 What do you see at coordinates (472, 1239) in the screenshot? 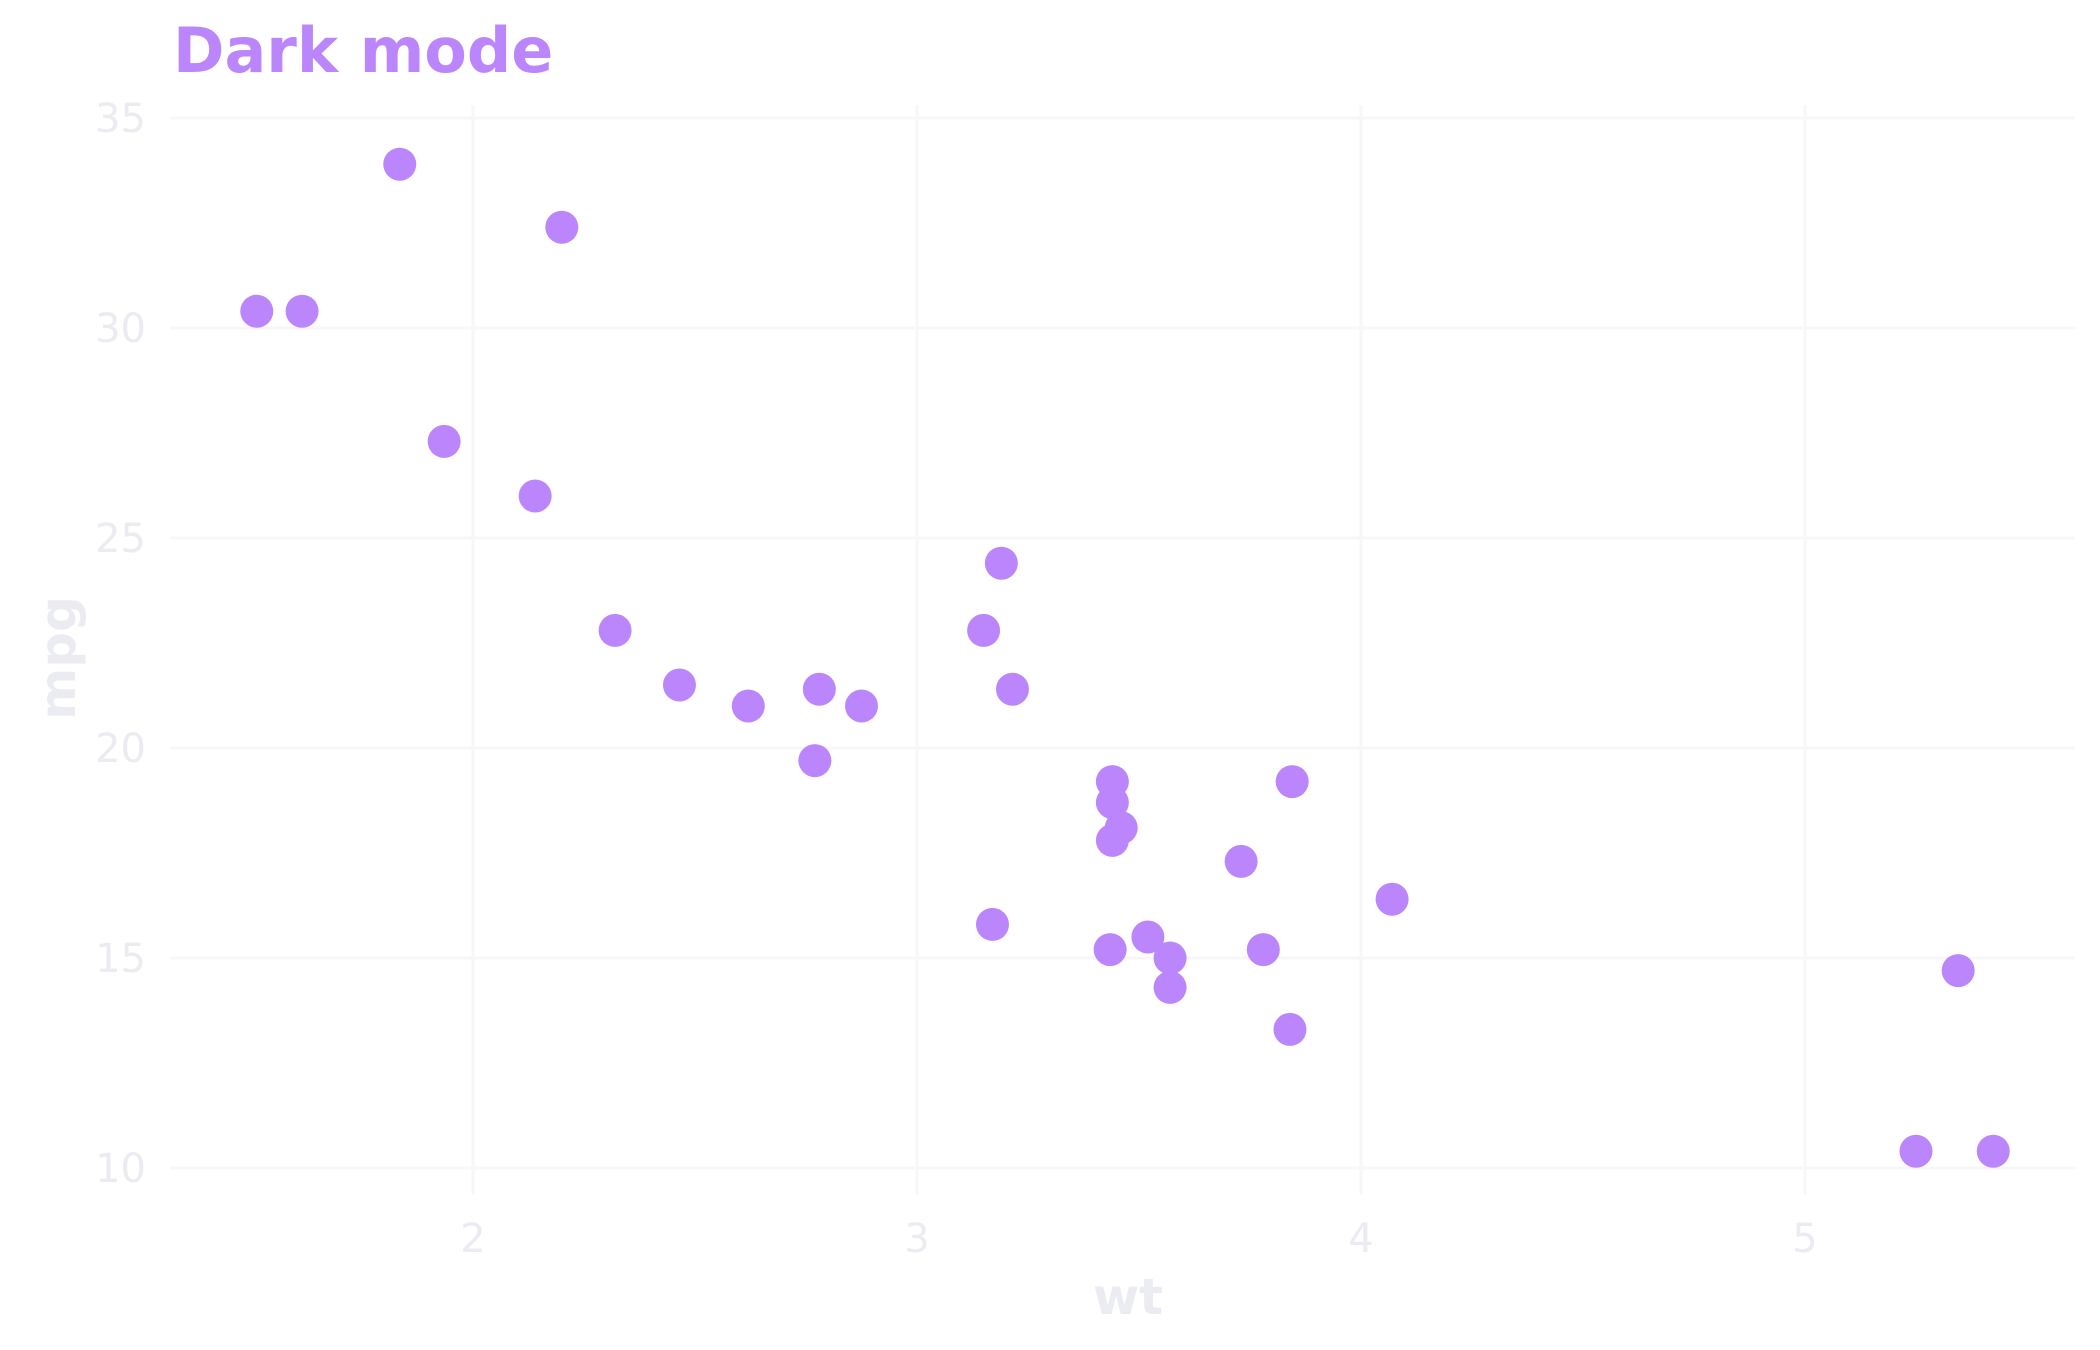
I see `x-tick-label: 2` at bounding box center [472, 1239].